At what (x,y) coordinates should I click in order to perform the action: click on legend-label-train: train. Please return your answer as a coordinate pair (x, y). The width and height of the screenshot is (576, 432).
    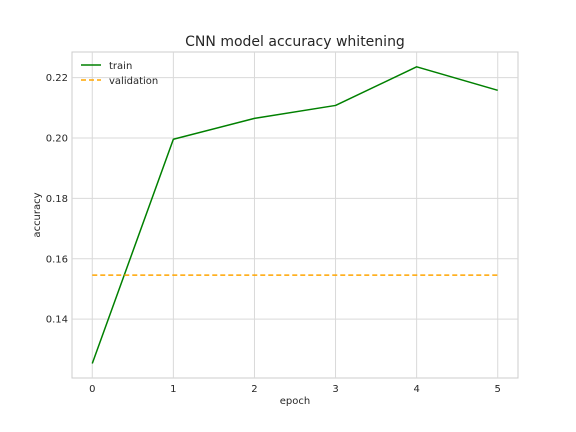
    Looking at the image, I should click on (120, 66).